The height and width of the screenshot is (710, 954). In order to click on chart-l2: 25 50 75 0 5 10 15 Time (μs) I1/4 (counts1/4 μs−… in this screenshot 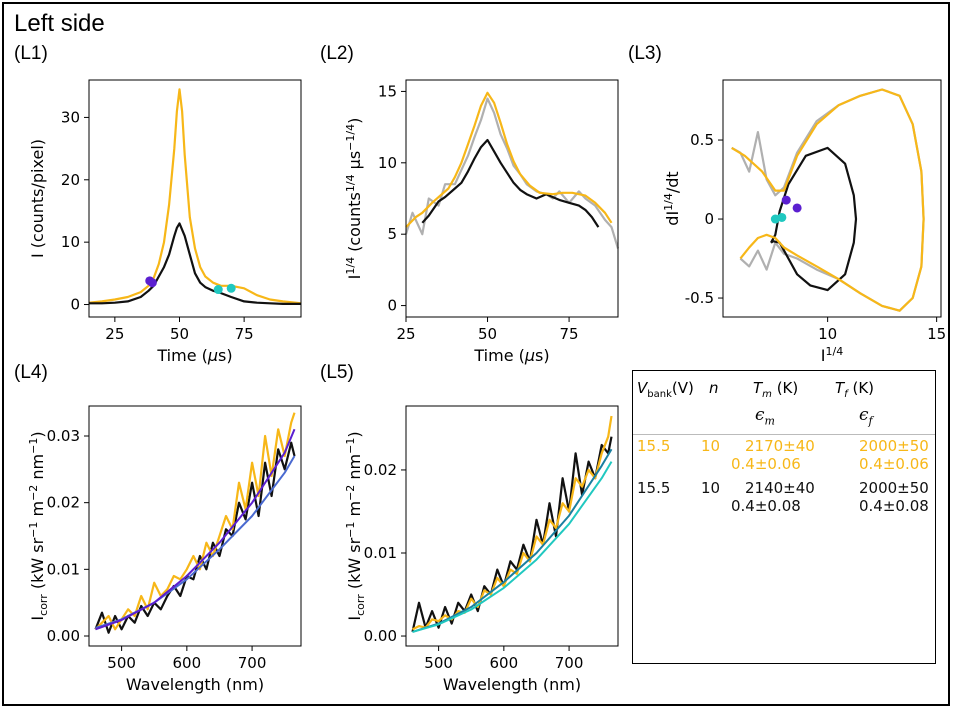, I will do `click(482, 222)`.